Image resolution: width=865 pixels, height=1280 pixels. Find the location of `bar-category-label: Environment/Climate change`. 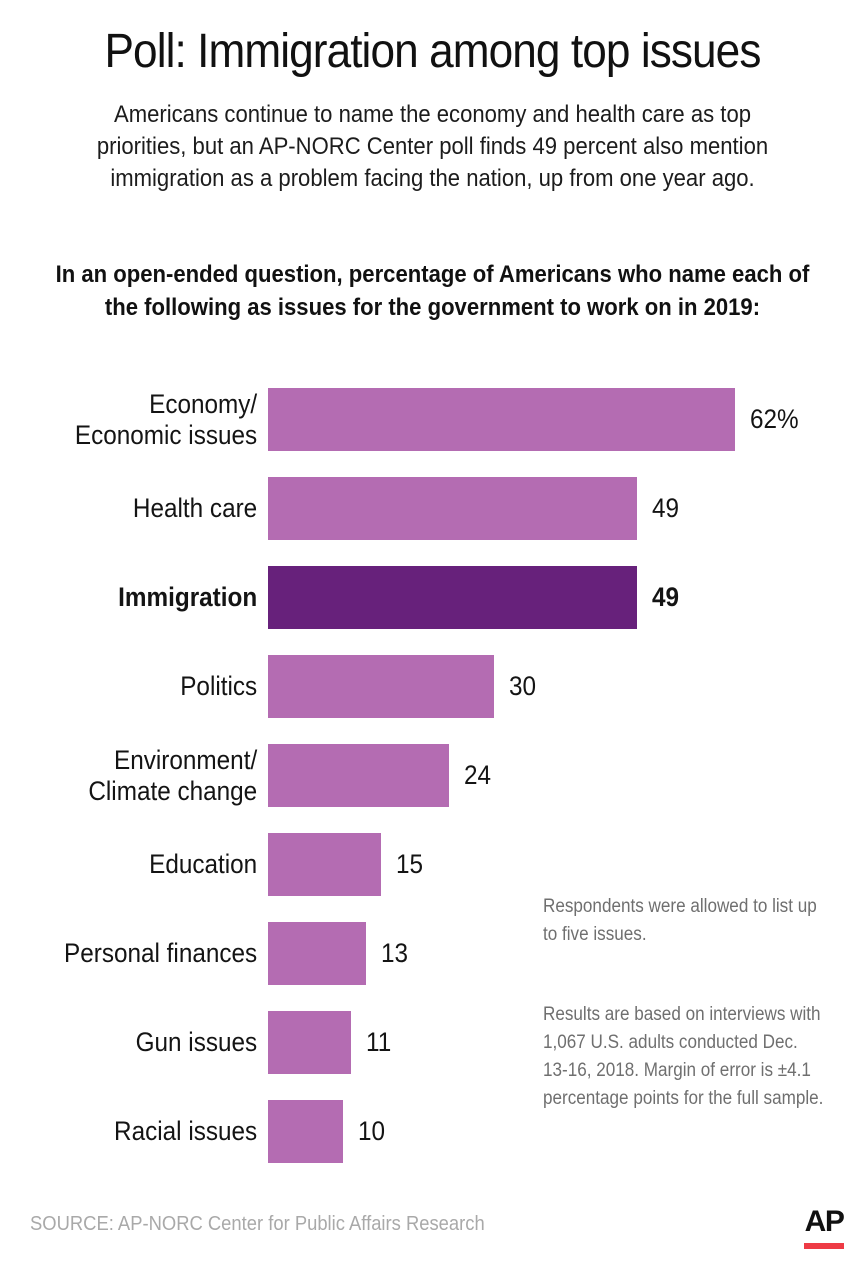

bar-category-label: Environment/Climate change is located at coordinates (173, 775).